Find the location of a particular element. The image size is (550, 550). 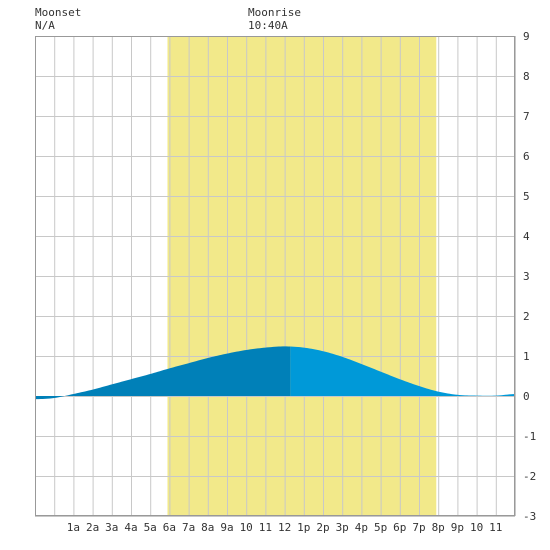

x-tick-label: 12 is located at coordinates (284, 527).